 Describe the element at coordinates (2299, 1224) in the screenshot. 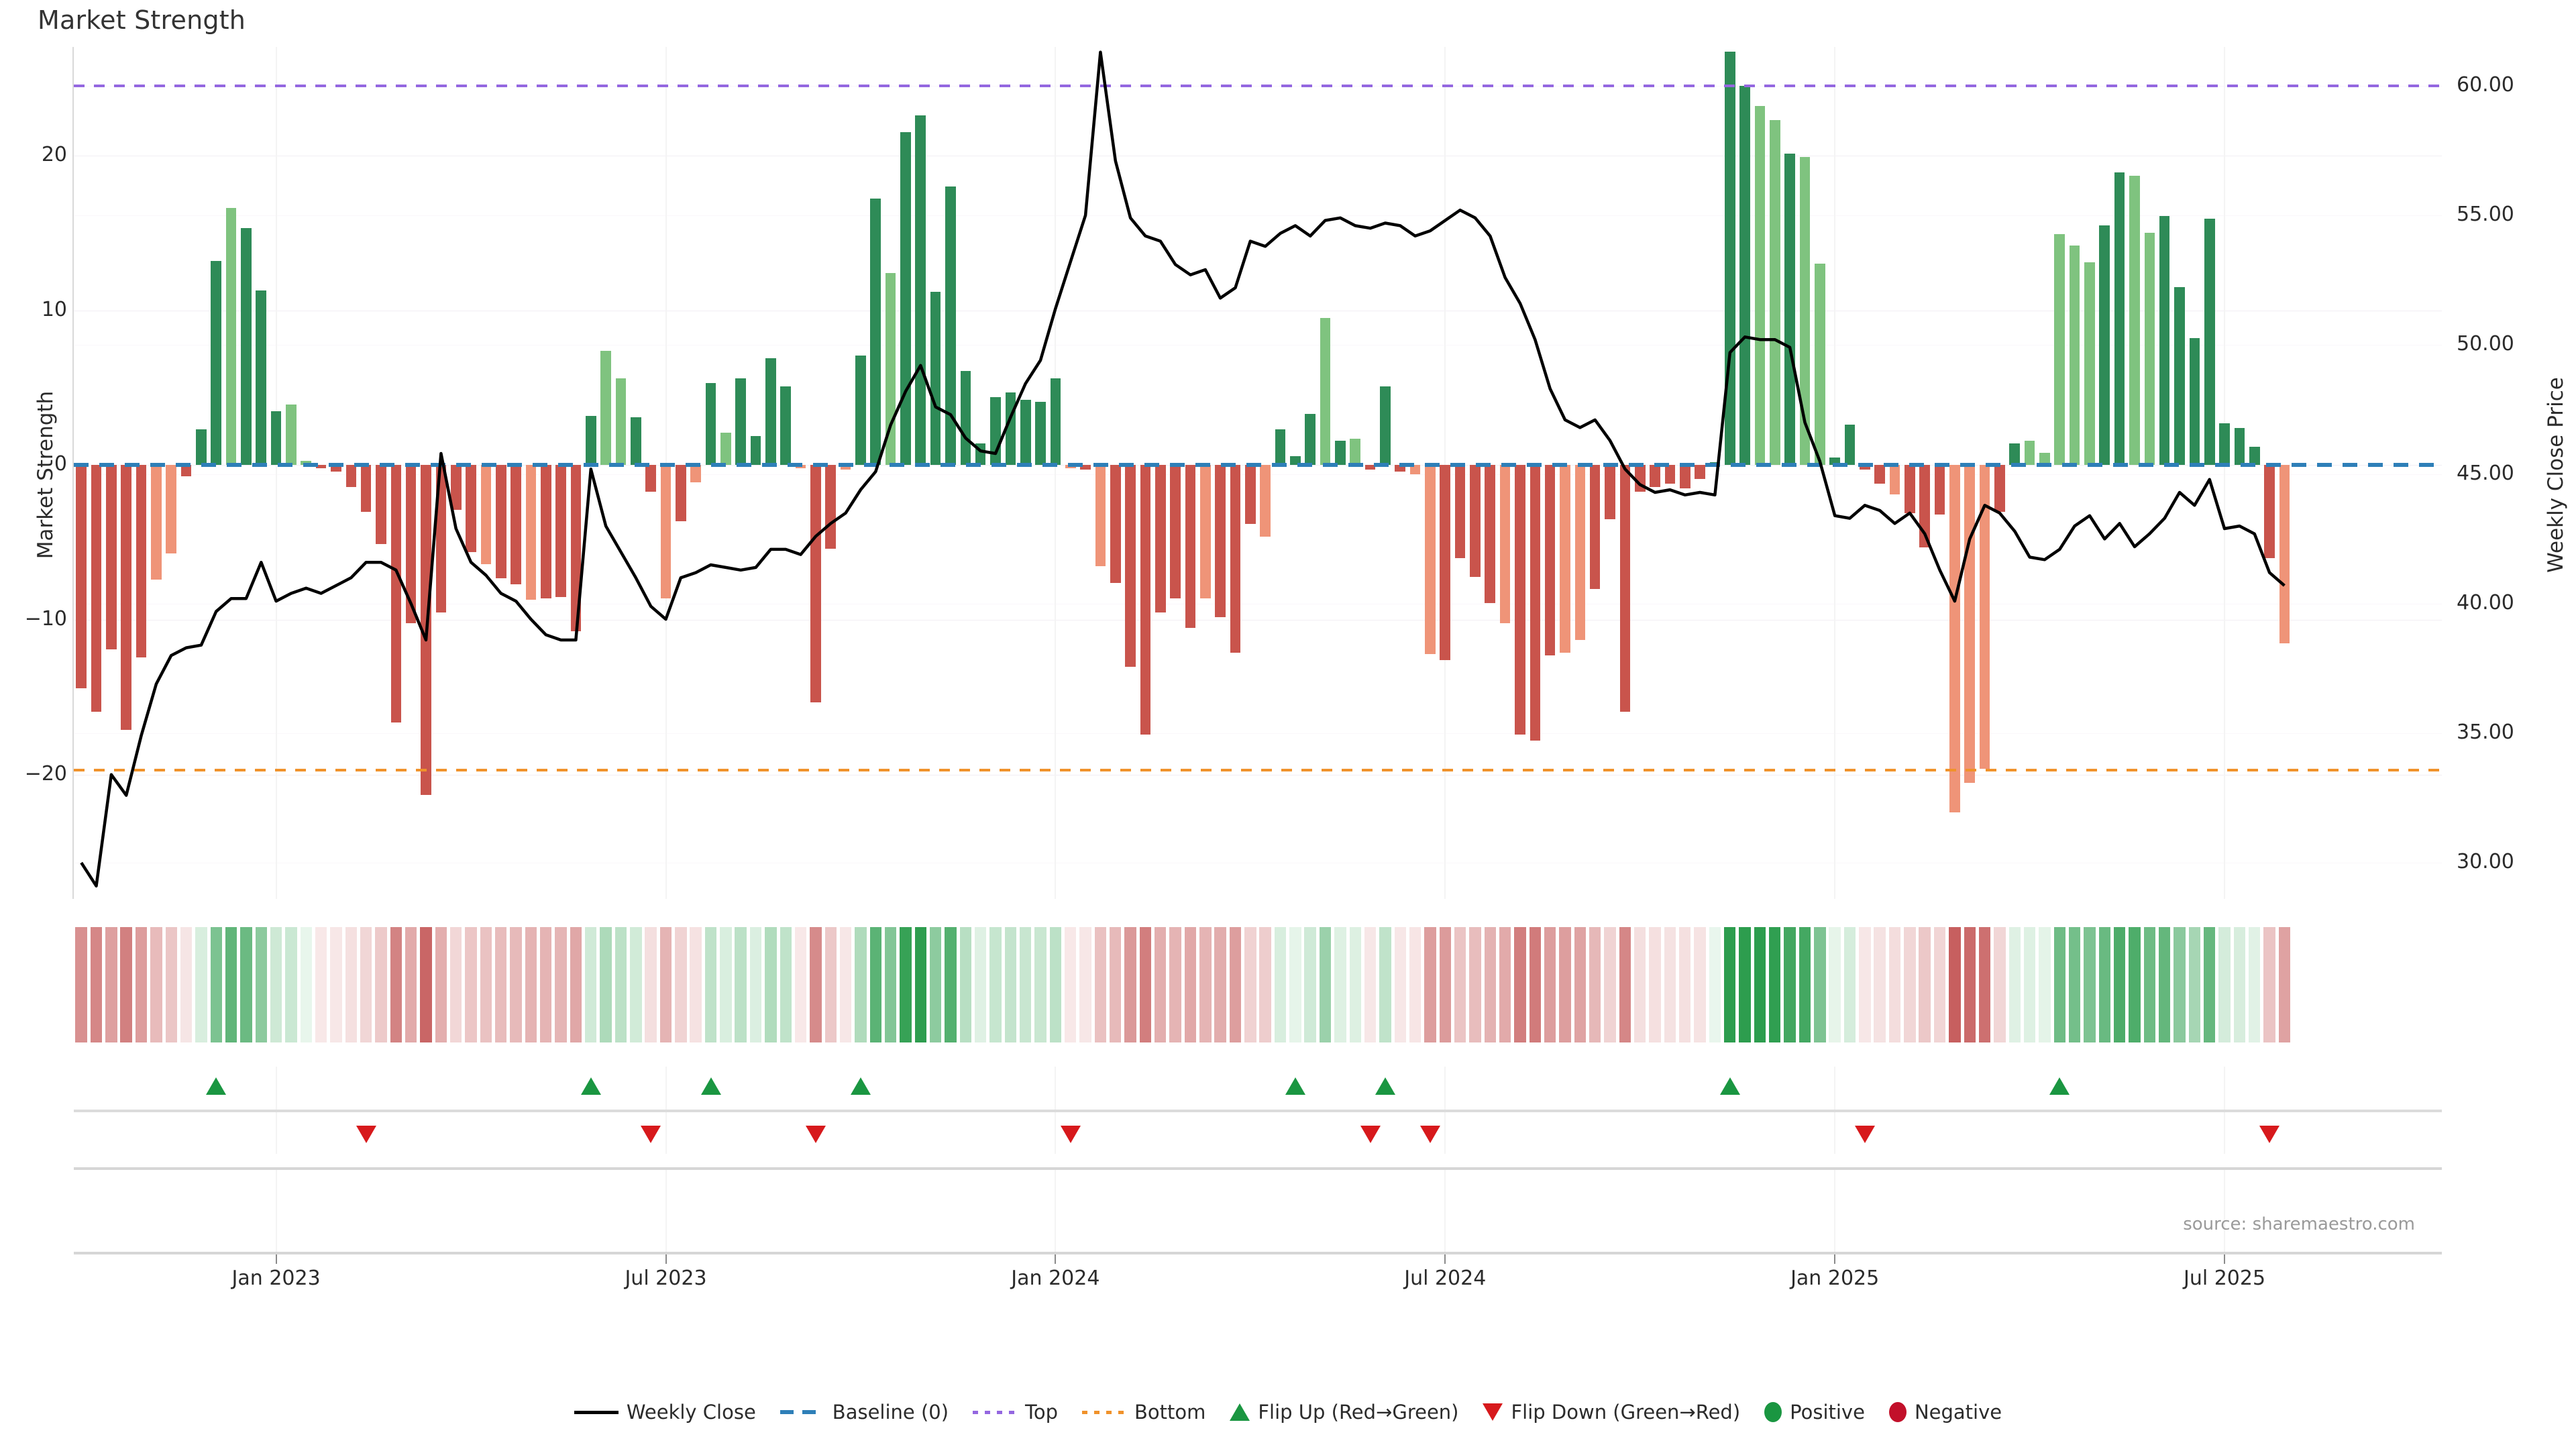

I see `source-annotation: source: sharemaestro.com` at that location.